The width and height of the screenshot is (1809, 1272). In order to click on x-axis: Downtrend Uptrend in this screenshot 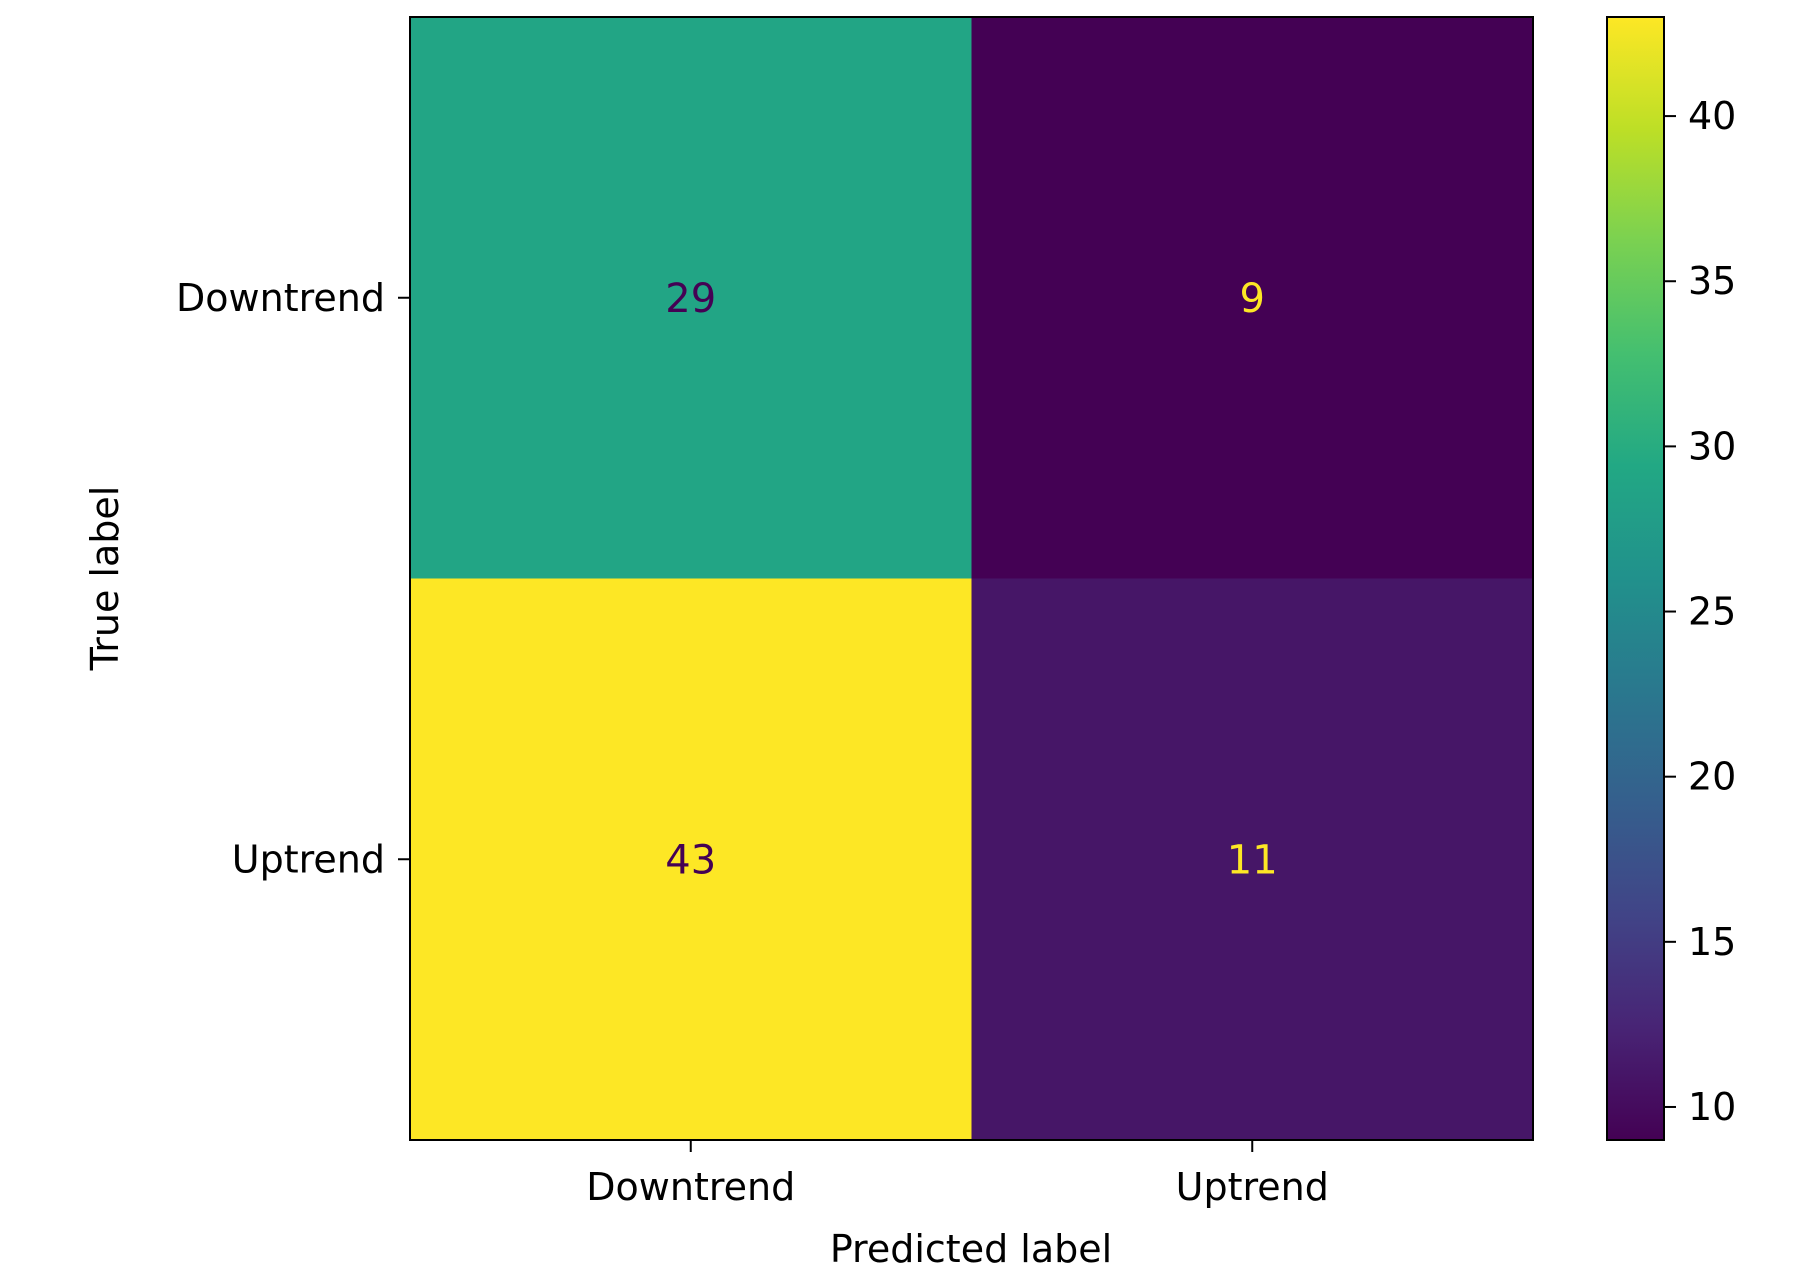, I will do `click(957, 1174)`.